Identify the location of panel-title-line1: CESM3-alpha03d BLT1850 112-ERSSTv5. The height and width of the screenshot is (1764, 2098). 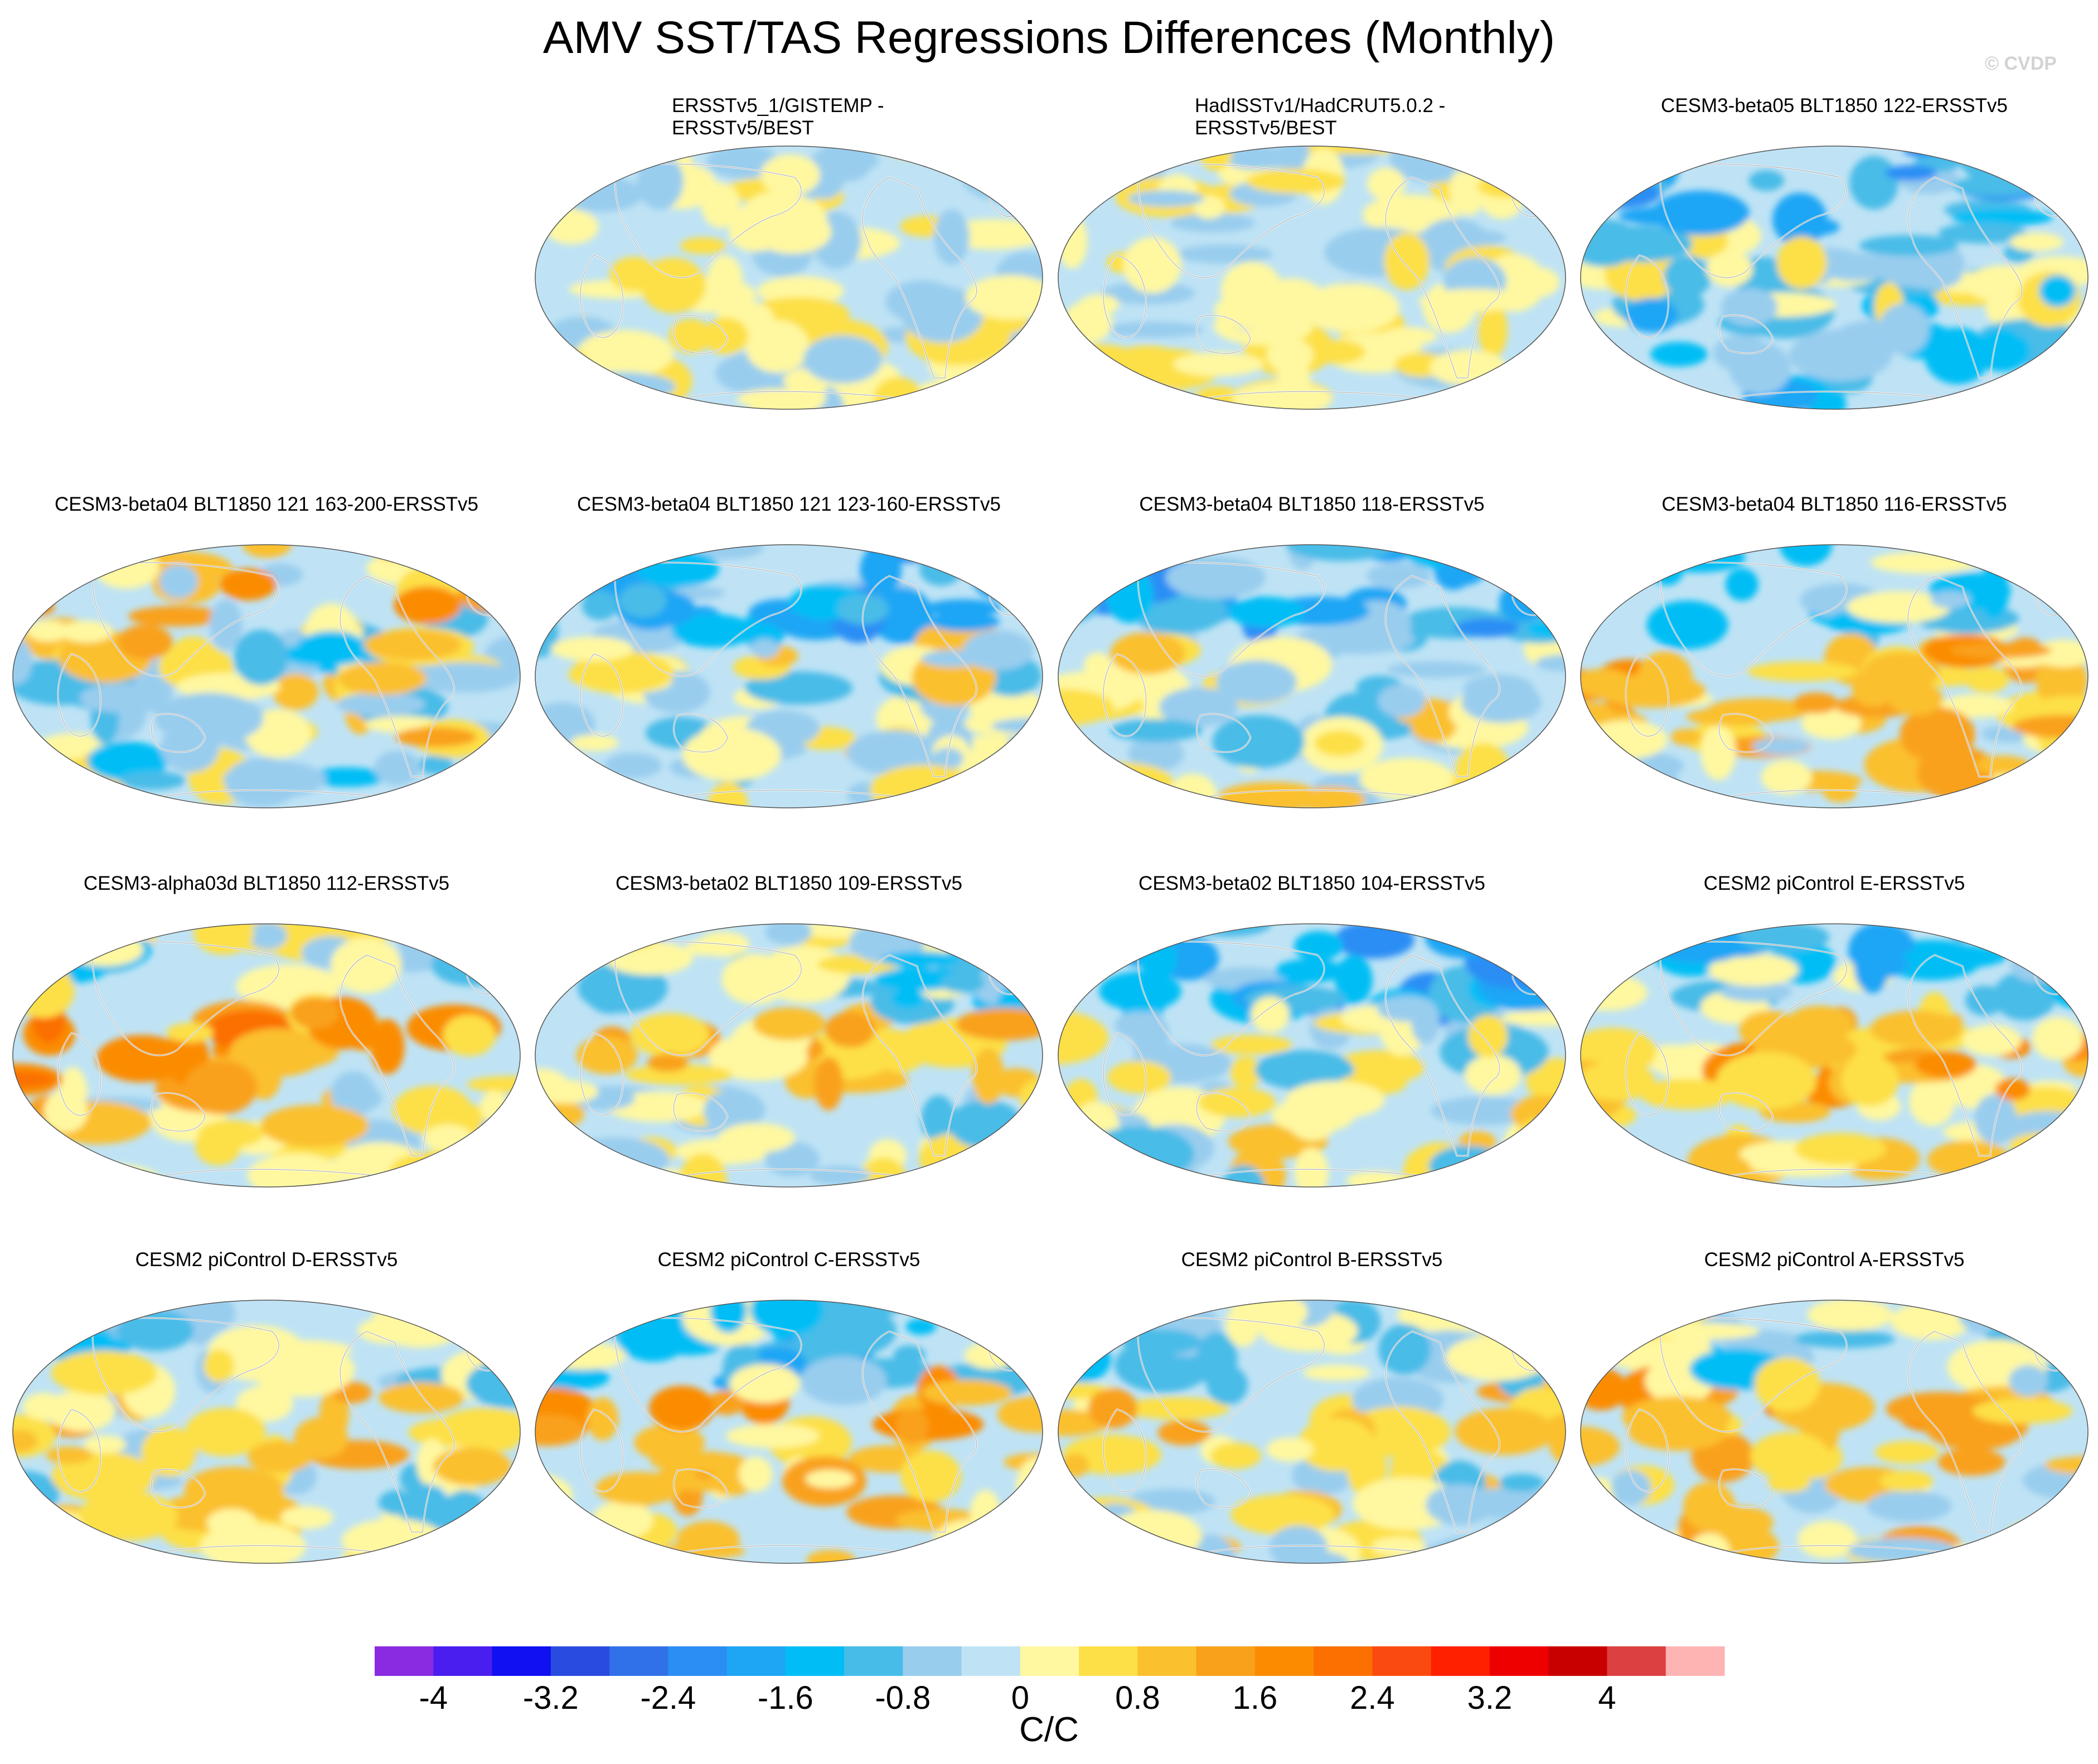
(266, 883).